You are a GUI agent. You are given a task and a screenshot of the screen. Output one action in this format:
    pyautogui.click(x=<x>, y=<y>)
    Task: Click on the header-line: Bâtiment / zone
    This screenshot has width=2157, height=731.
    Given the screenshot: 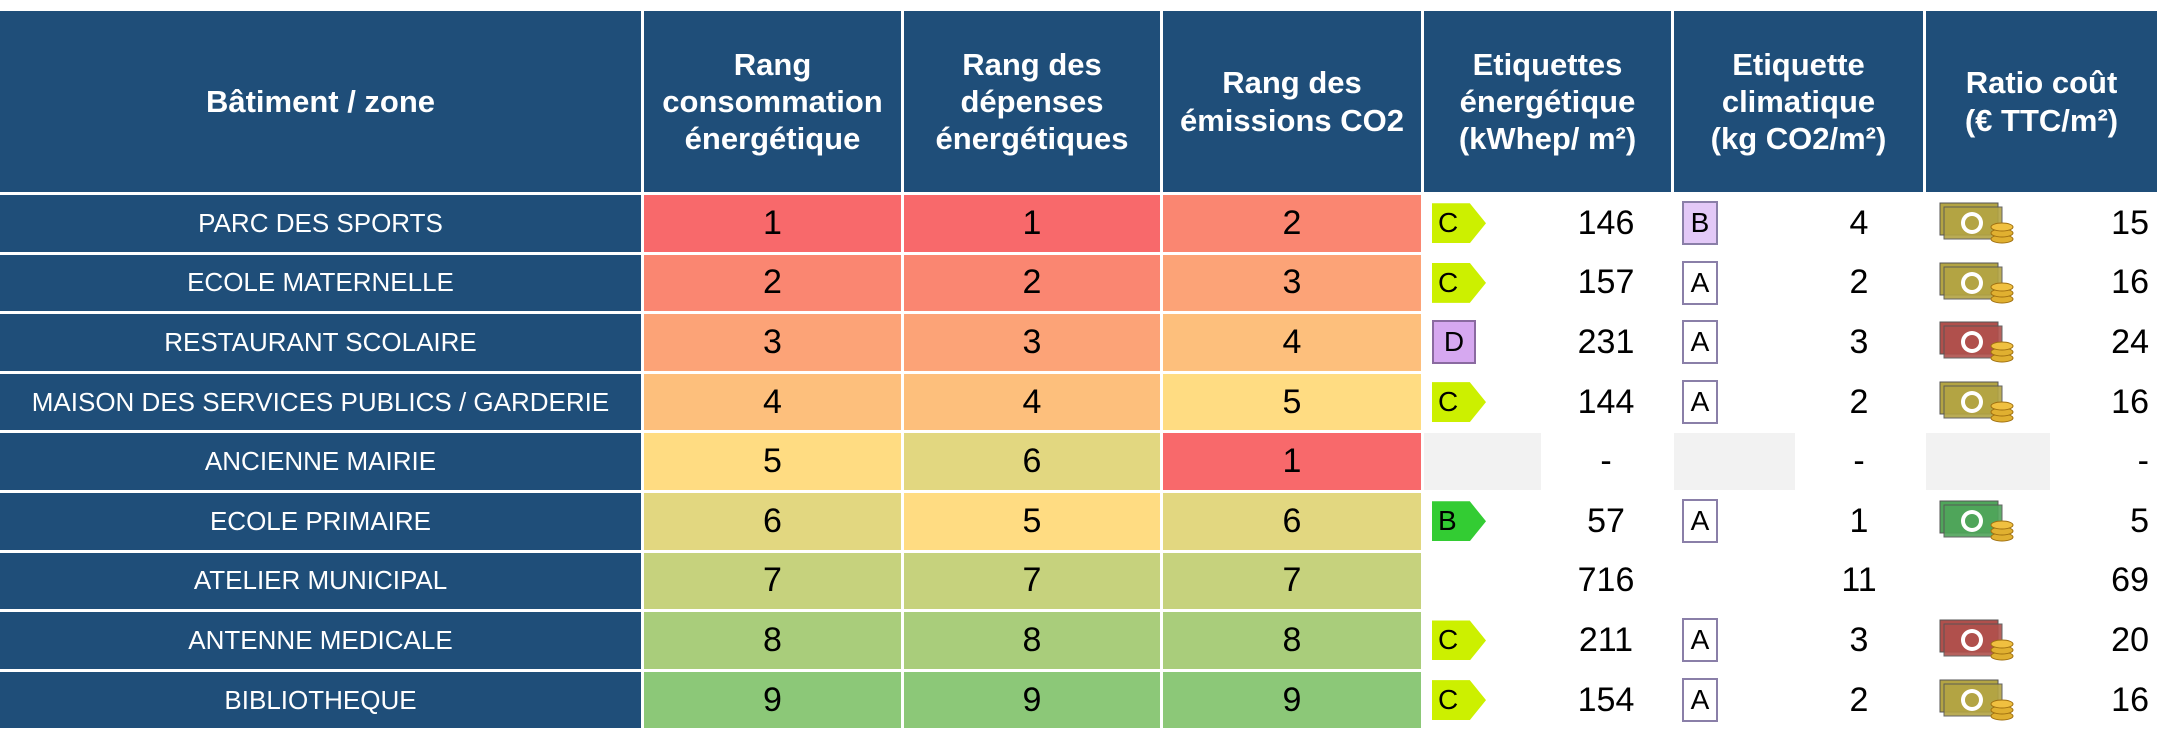 What is the action you would take?
    pyautogui.click(x=320, y=101)
    